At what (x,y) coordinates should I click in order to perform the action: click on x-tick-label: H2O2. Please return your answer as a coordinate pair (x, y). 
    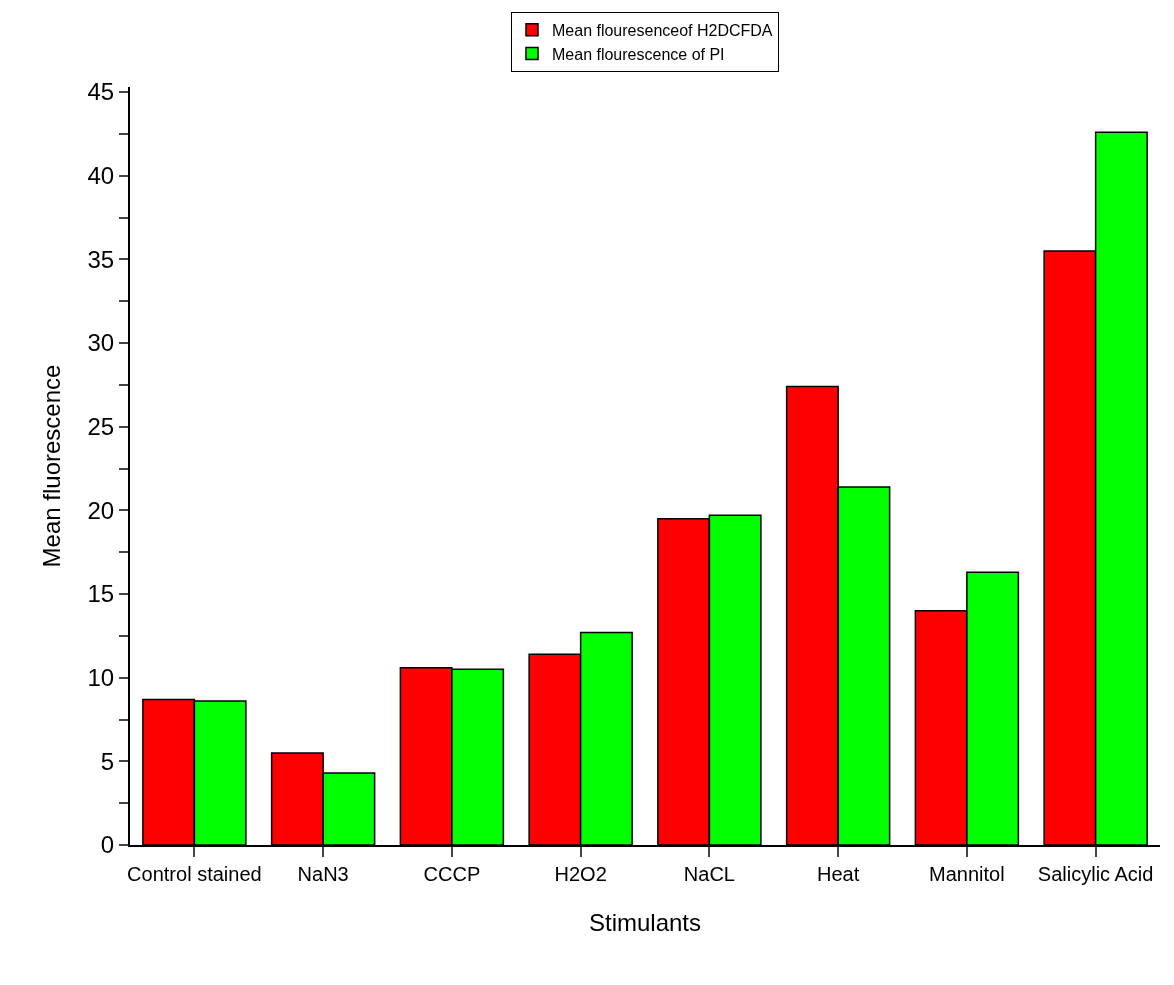
    Looking at the image, I should click on (580, 874).